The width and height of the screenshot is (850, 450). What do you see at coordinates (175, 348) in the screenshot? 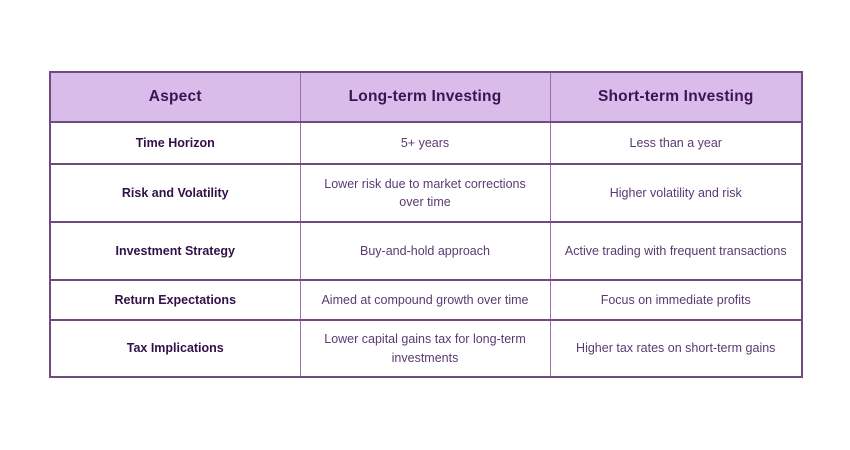
I see `aspect-cell: Tax Implications` at bounding box center [175, 348].